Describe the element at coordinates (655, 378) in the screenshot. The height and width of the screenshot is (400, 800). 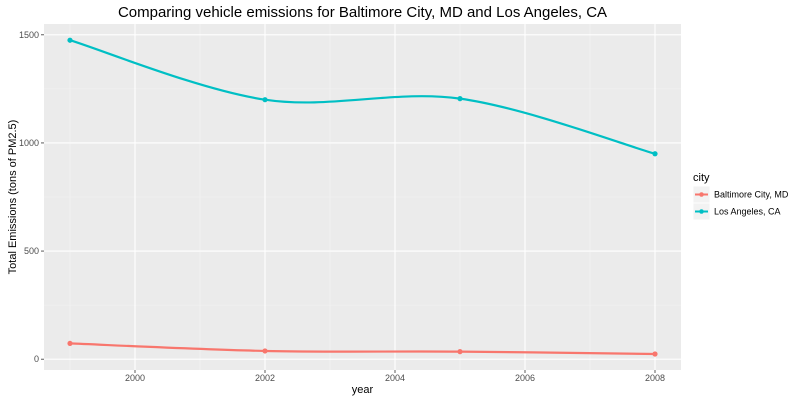
I see `x-tick-label: 2008` at that location.